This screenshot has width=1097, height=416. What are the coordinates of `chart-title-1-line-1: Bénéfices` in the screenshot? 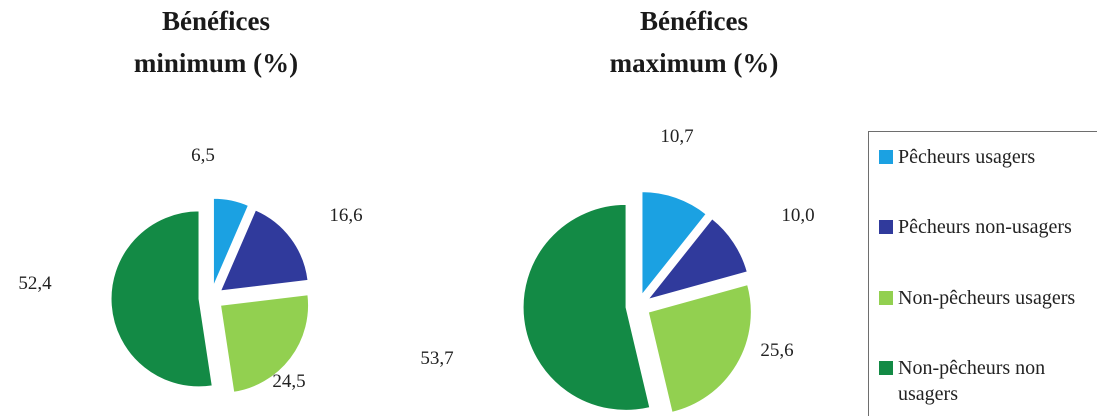 It's located at (216, 21).